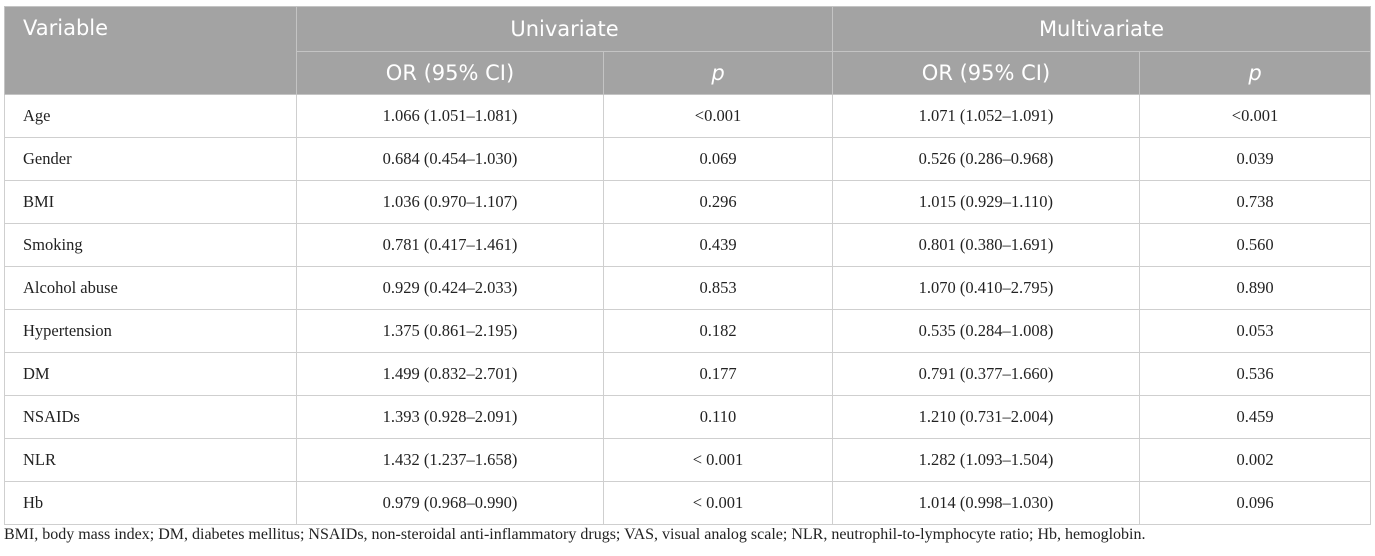 The width and height of the screenshot is (1375, 556). I want to click on header-multivariate-p: p, so click(1255, 73).